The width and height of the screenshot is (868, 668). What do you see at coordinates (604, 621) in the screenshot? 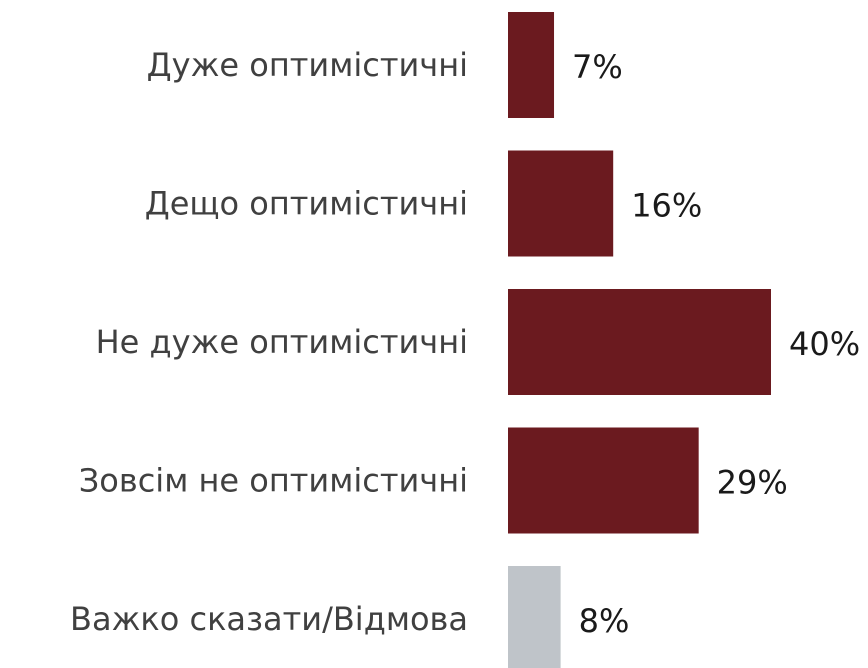
I see `value-label-5: 8%` at bounding box center [604, 621].